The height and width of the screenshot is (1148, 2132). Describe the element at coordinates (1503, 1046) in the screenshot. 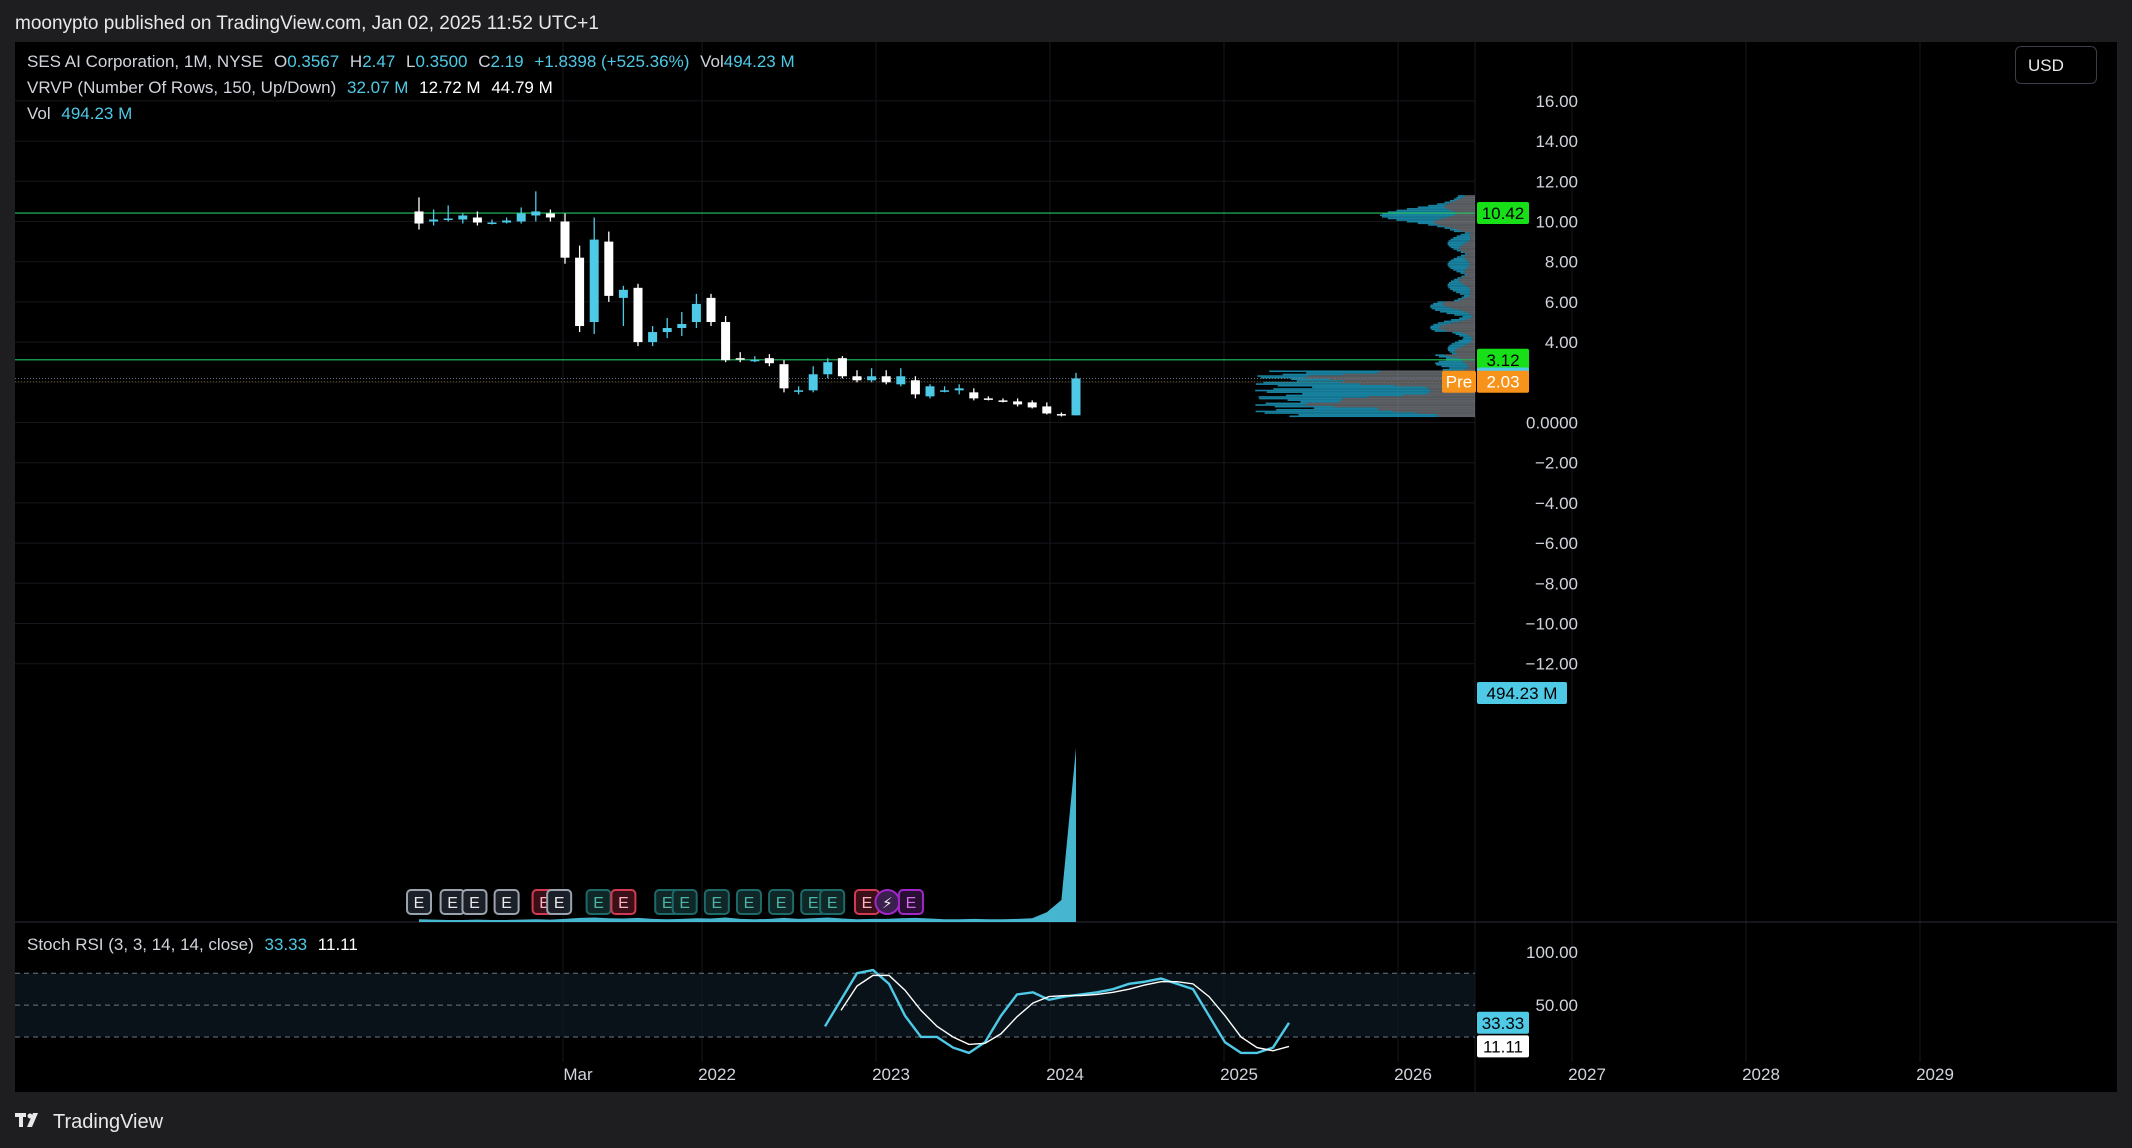

I see `stoch-d-tag` at that location.